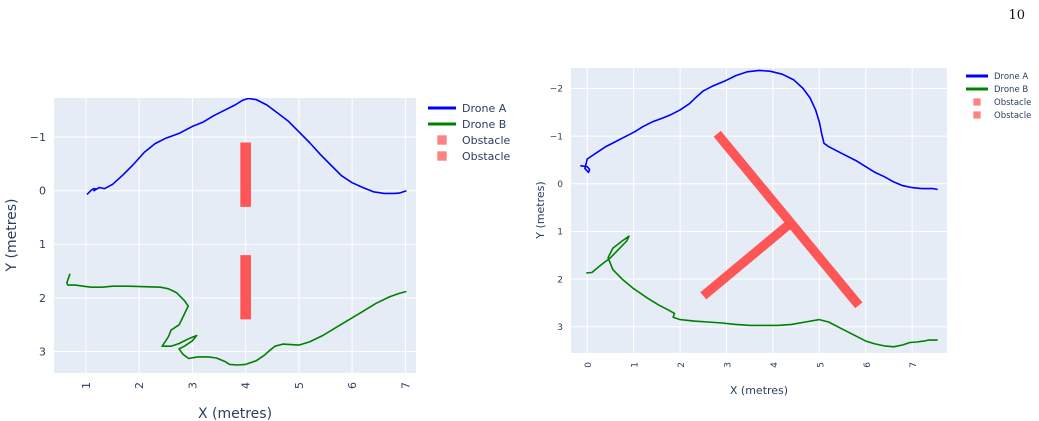 The height and width of the screenshot is (421, 1039). Describe the element at coordinates (589, 365) in the screenshot. I see `x-tick-label: 0` at that location.